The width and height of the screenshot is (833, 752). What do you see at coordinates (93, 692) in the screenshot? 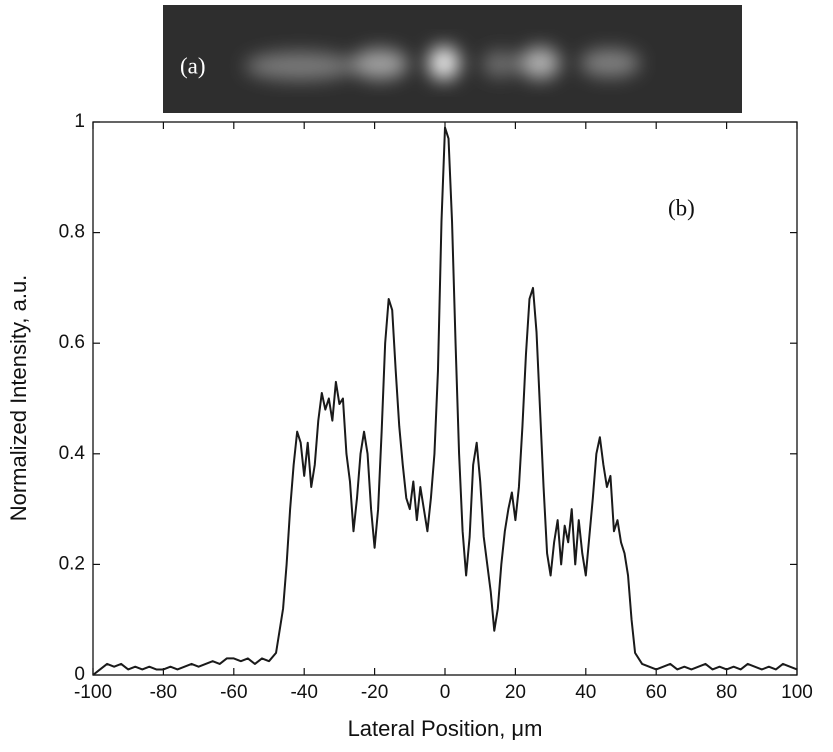
I see `x-tick-label: -100` at bounding box center [93, 692].